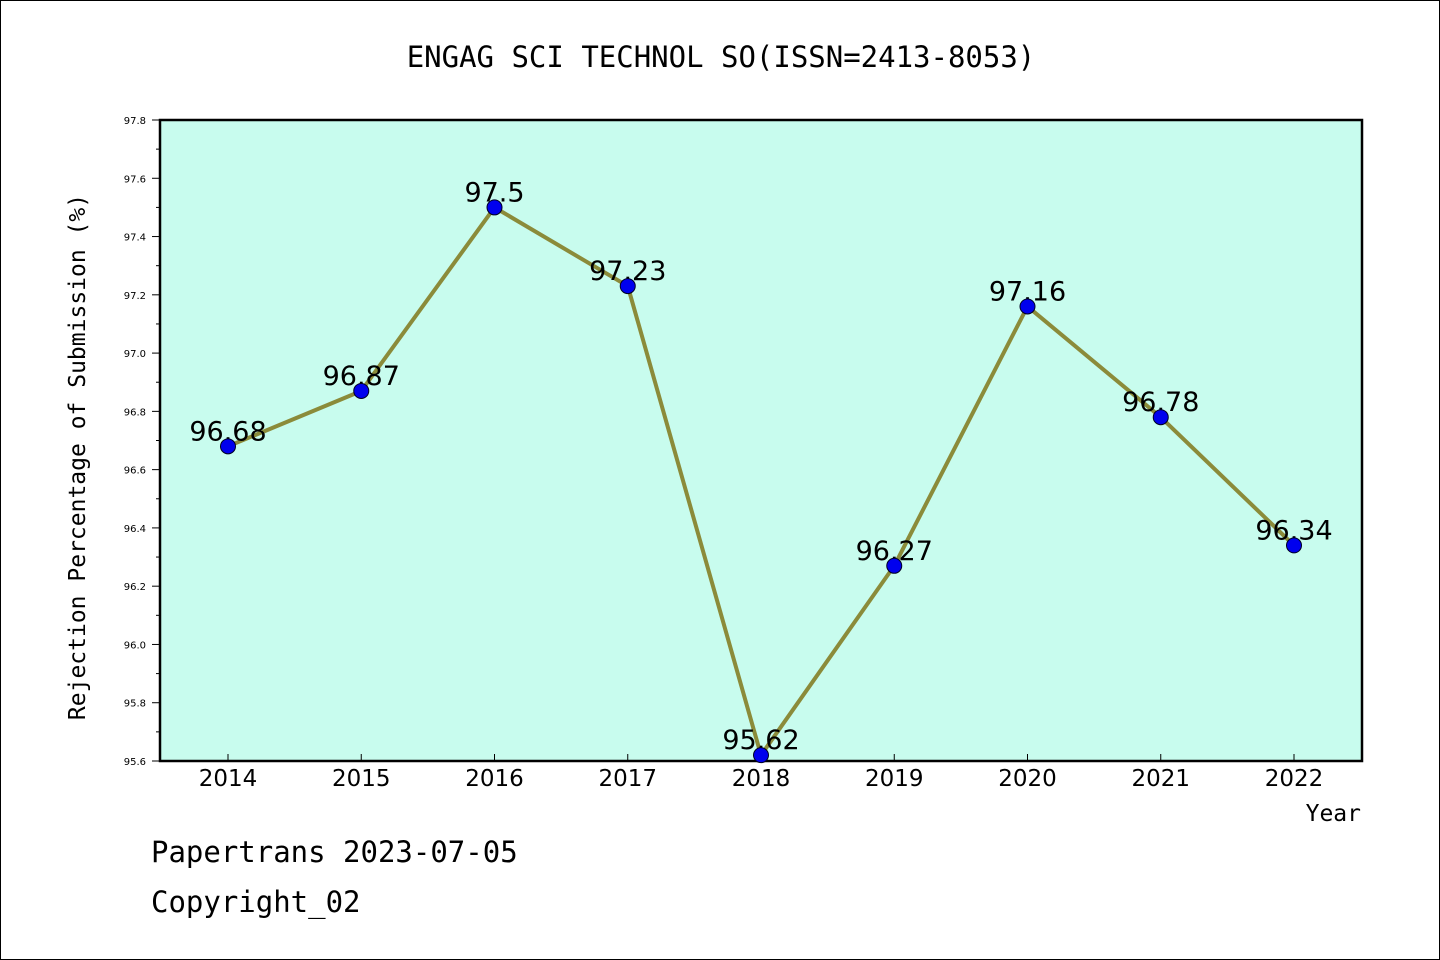 The height and width of the screenshot is (960, 1440). What do you see at coordinates (494, 779) in the screenshot?
I see `x-tick-label: 2016` at bounding box center [494, 779].